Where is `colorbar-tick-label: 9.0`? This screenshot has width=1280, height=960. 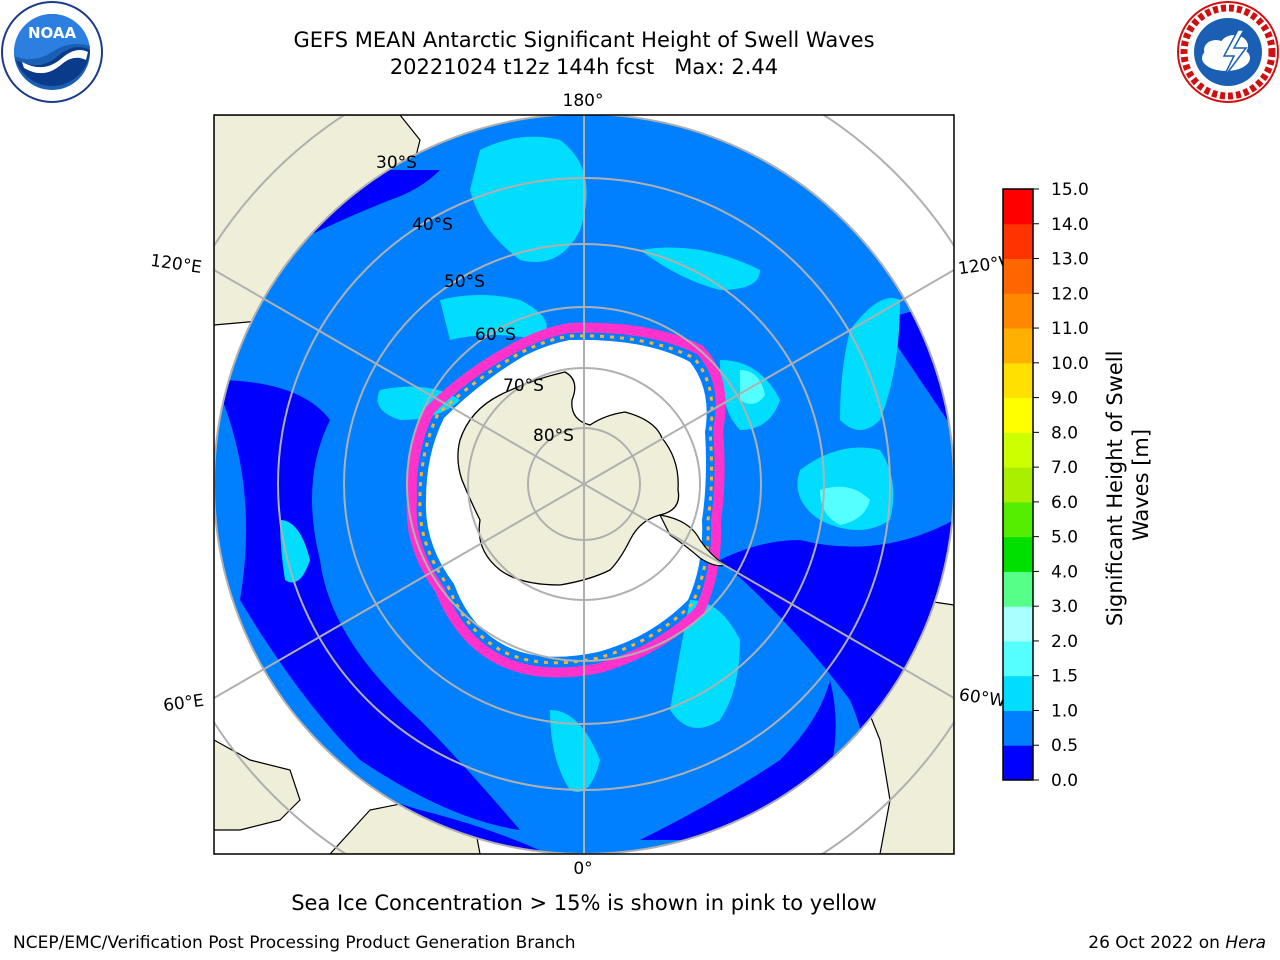
colorbar-tick-label: 9.0 is located at coordinates (1064, 399).